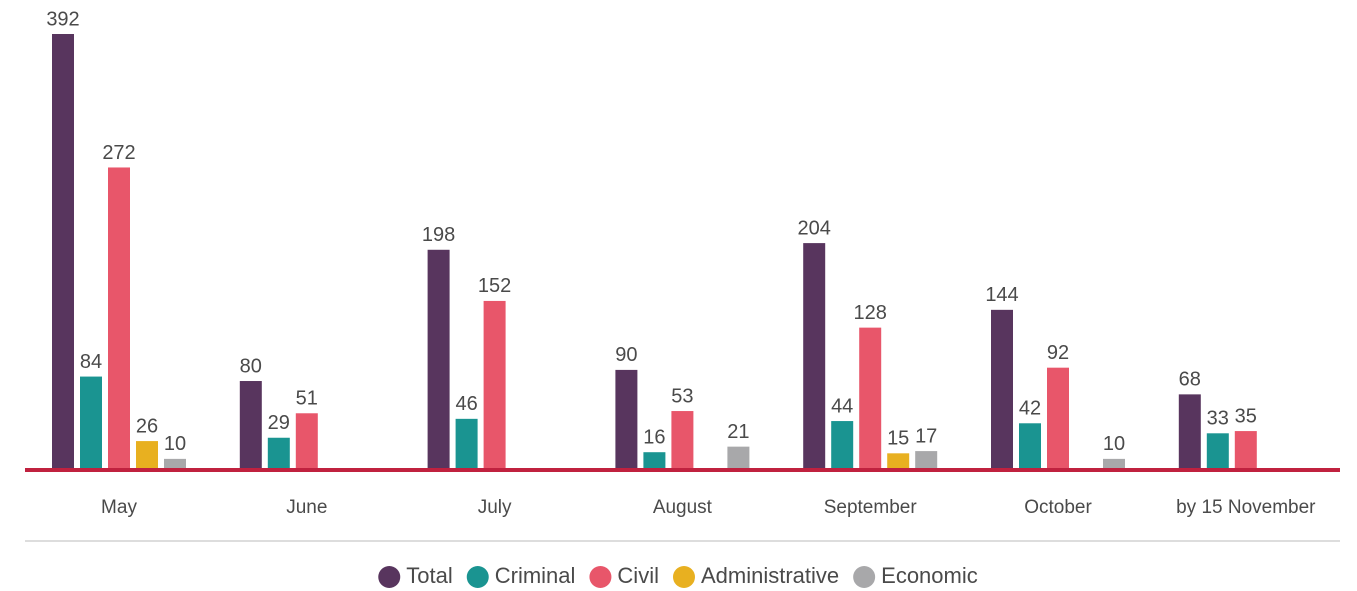 The width and height of the screenshot is (1357, 591). I want to click on x-tick-label: October, so click(1058, 507).